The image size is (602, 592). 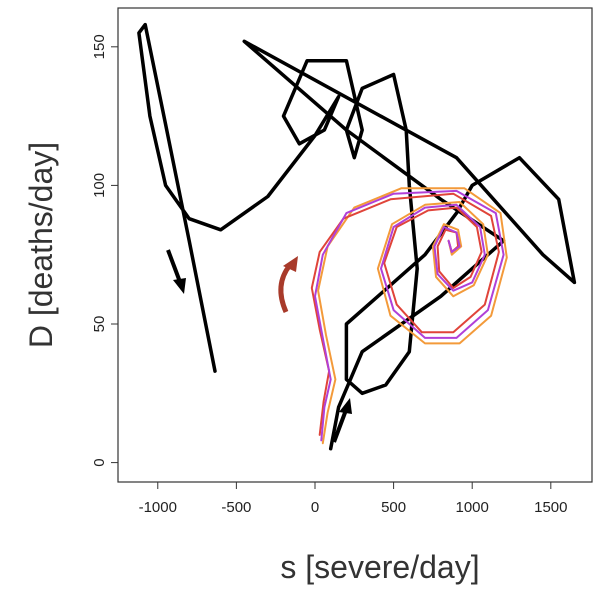 I want to click on annotation-arrows, so click(x=259, y=346).